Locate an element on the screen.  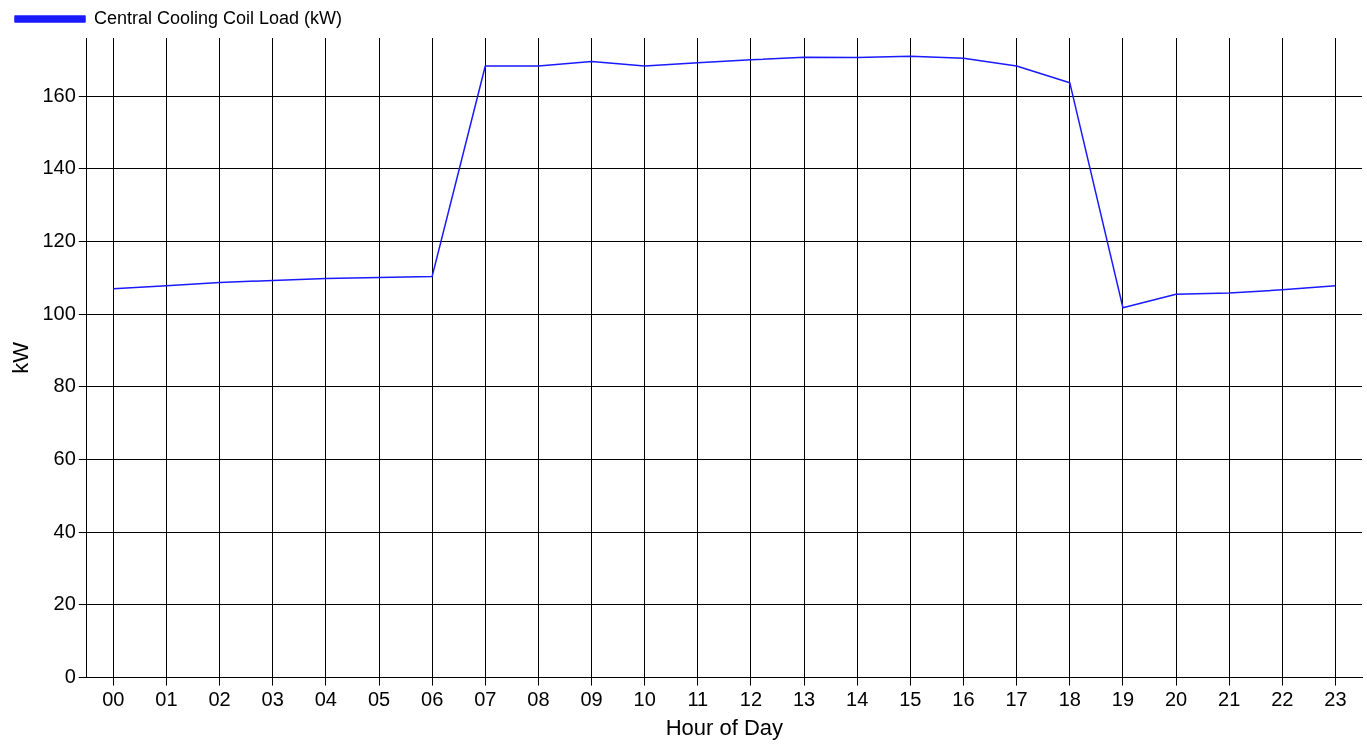
x-tick-label: 04 is located at coordinates (325, 699).